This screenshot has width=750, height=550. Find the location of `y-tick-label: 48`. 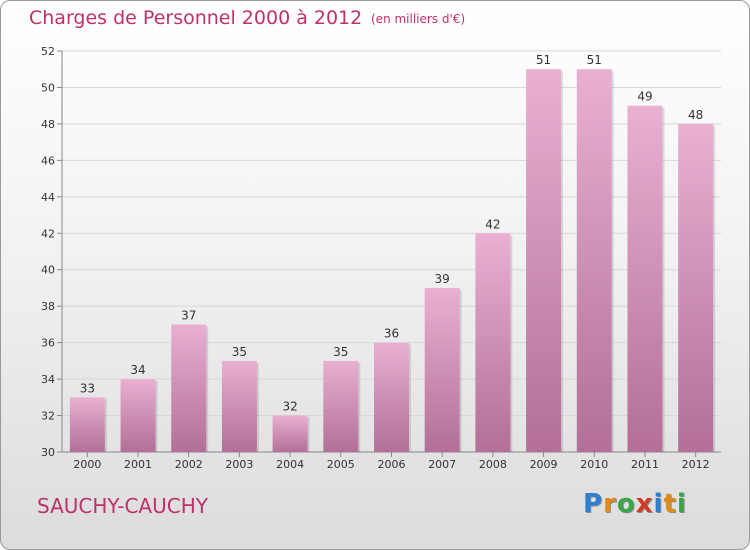

y-tick-label: 48 is located at coordinates (48, 124).